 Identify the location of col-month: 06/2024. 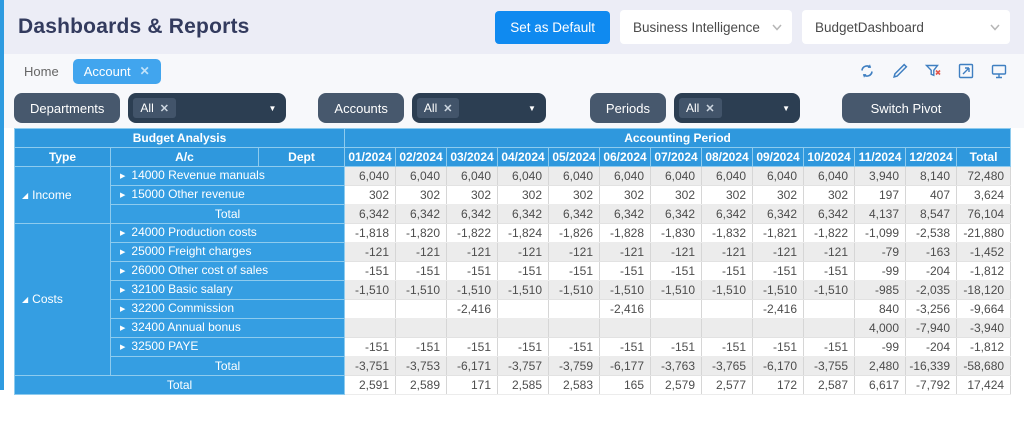
(625, 157).